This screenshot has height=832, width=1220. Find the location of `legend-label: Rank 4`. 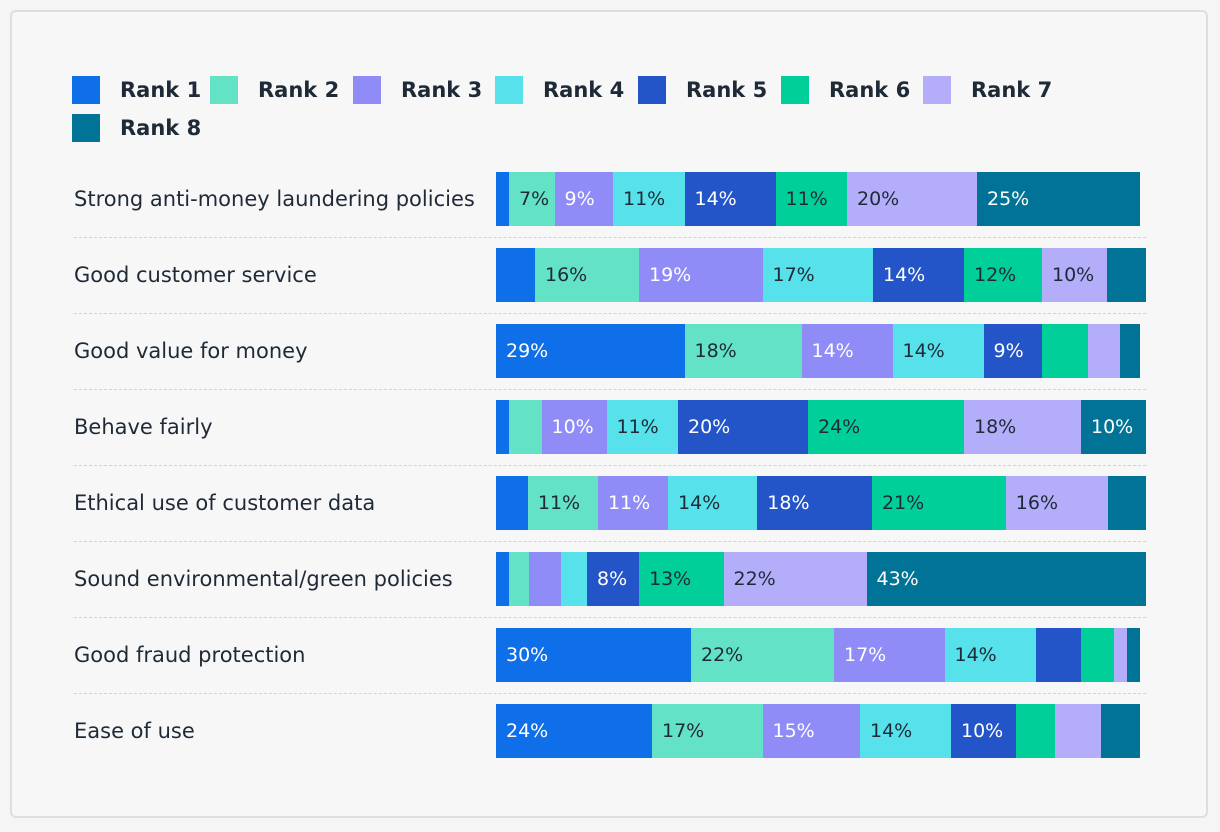

legend-label: Rank 4 is located at coordinates (584, 90).